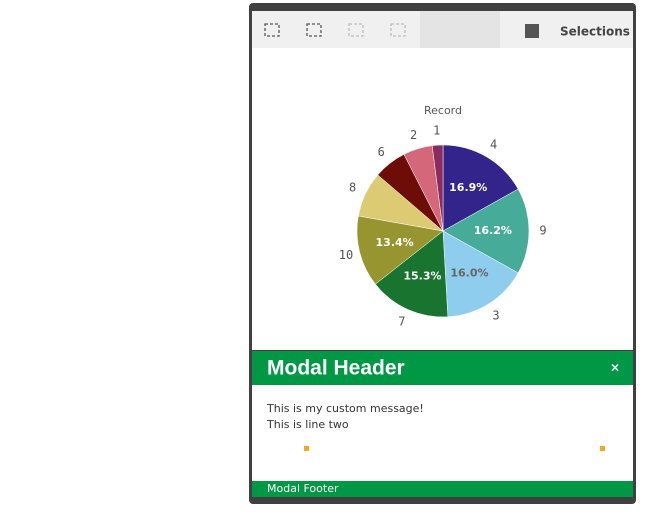 Image resolution: width=651 pixels, height=516 pixels. I want to click on smart-search-icon, so click(272, 30).